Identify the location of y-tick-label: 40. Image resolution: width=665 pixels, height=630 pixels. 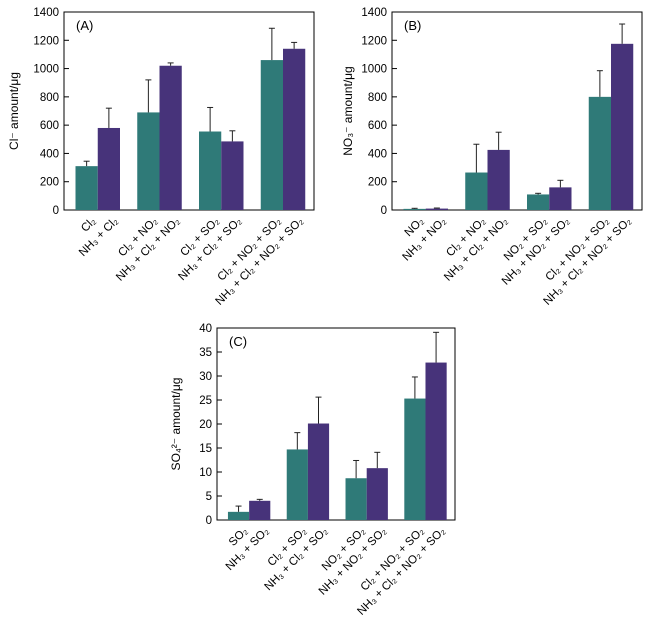
(205, 329).